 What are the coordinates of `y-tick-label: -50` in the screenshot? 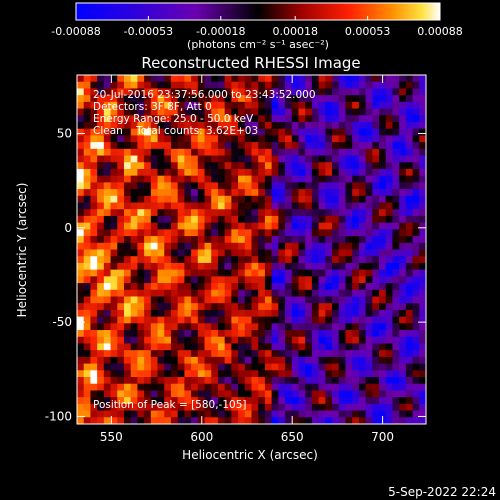 It's located at (62, 322).